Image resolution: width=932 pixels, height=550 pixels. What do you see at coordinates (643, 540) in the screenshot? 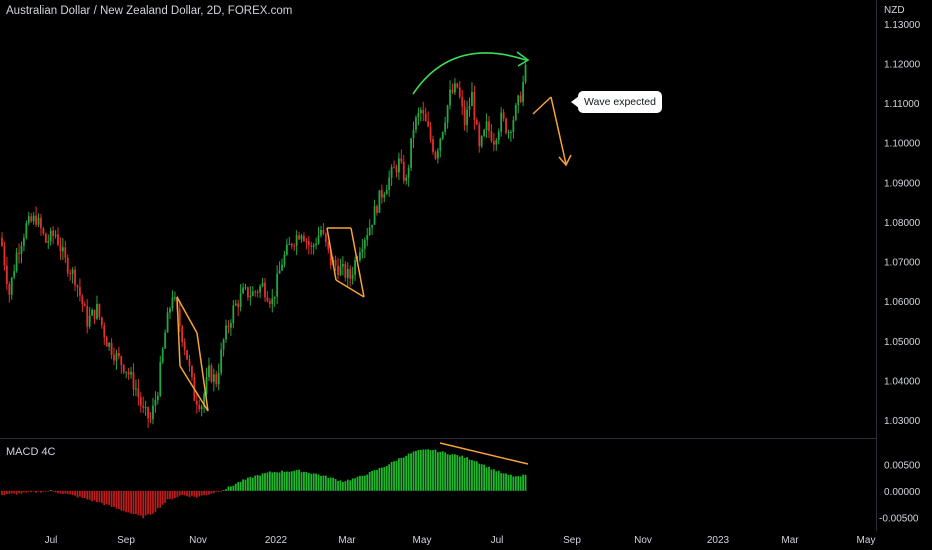
I see `time-tick-label: Nov` at bounding box center [643, 540].